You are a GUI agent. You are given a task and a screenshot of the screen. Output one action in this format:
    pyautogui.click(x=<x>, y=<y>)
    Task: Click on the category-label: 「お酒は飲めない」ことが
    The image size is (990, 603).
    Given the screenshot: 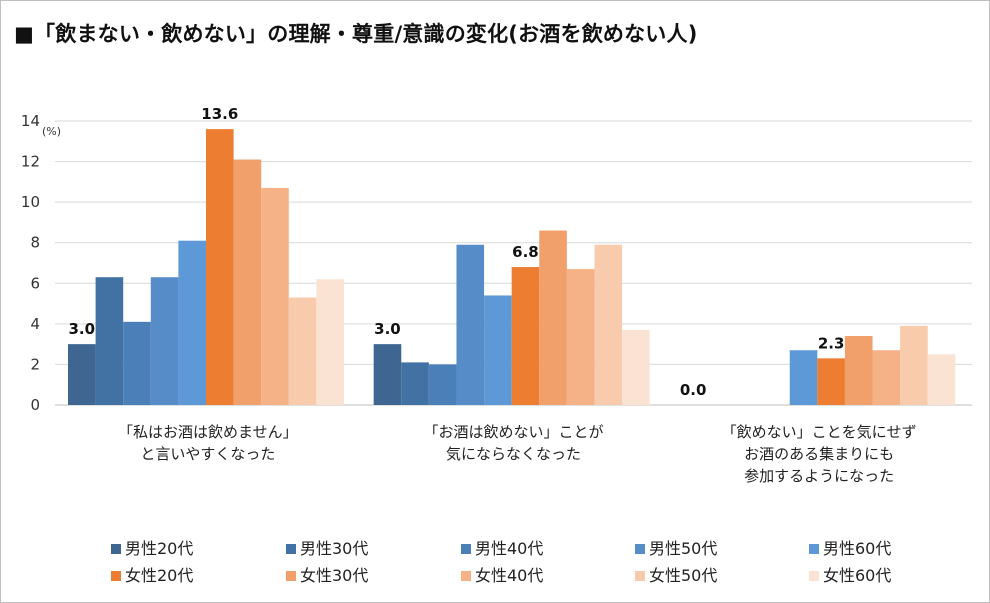 What is the action you would take?
    pyautogui.click(x=513, y=432)
    